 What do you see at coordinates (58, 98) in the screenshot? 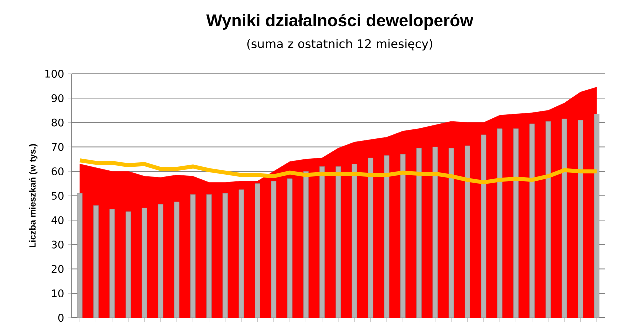
I see `y-tick-label: 90` at bounding box center [58, 98].